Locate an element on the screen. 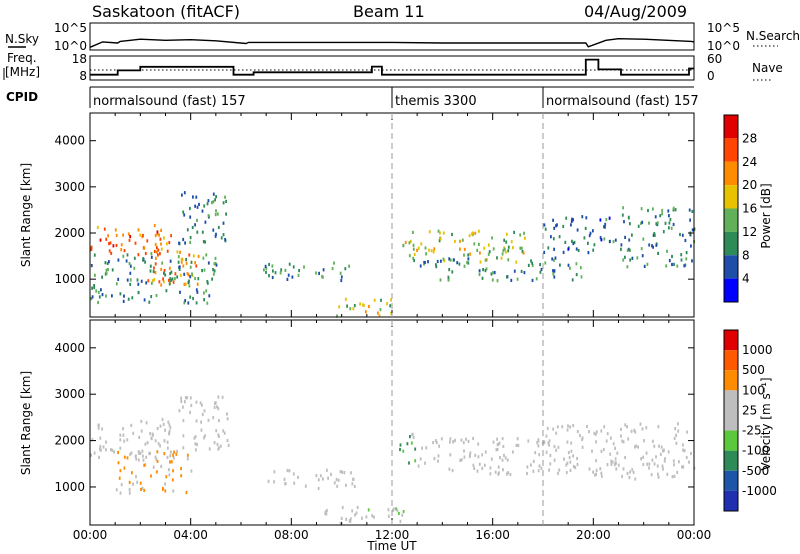  cpid-segment-label: themis 3300 is located at coordinates (436, 101).